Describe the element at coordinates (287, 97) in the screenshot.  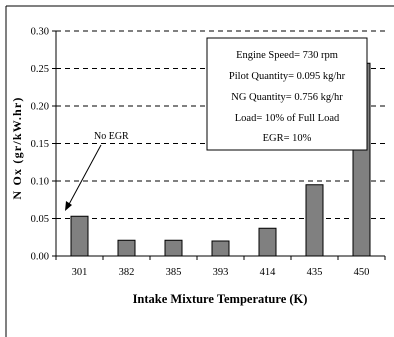
I see `info-line-3: NG Quantity= 0.756 kg/hr` at that location.